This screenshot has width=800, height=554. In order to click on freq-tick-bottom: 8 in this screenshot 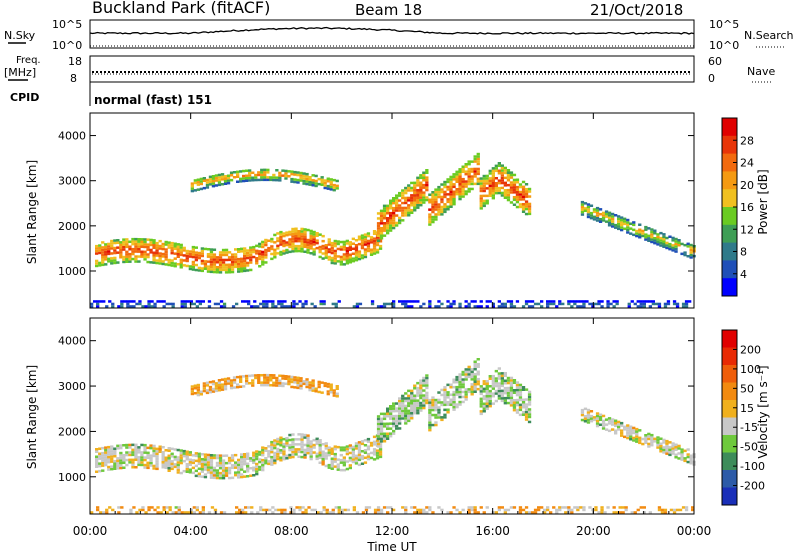, I will do `click(73, 78)`.